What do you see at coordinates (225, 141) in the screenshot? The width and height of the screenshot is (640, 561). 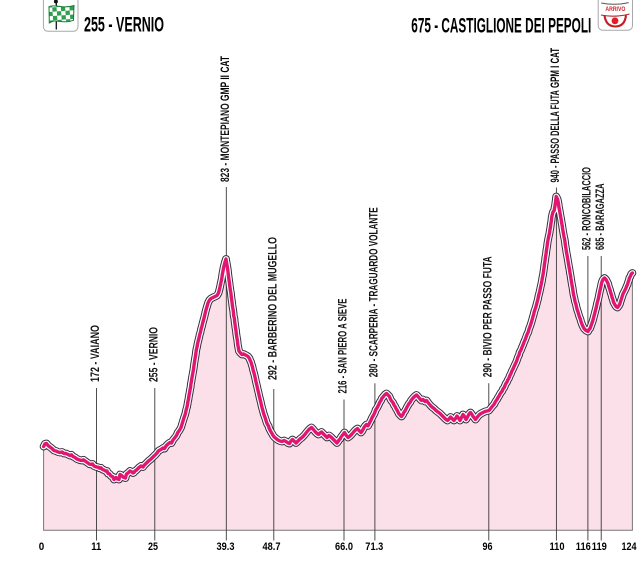 I see `svg-text: 823 - MONTEPIANO` at bounding box center [225, 141].